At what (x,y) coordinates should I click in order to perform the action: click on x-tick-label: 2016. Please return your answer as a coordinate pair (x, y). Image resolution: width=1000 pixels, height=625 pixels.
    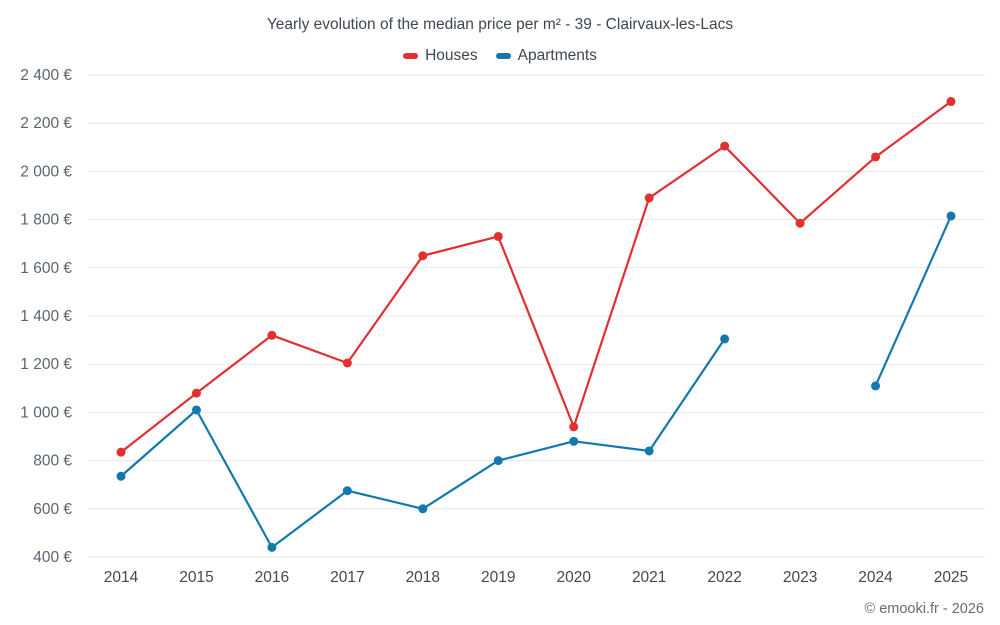
    Looking at the image, I should click on (272, 577).